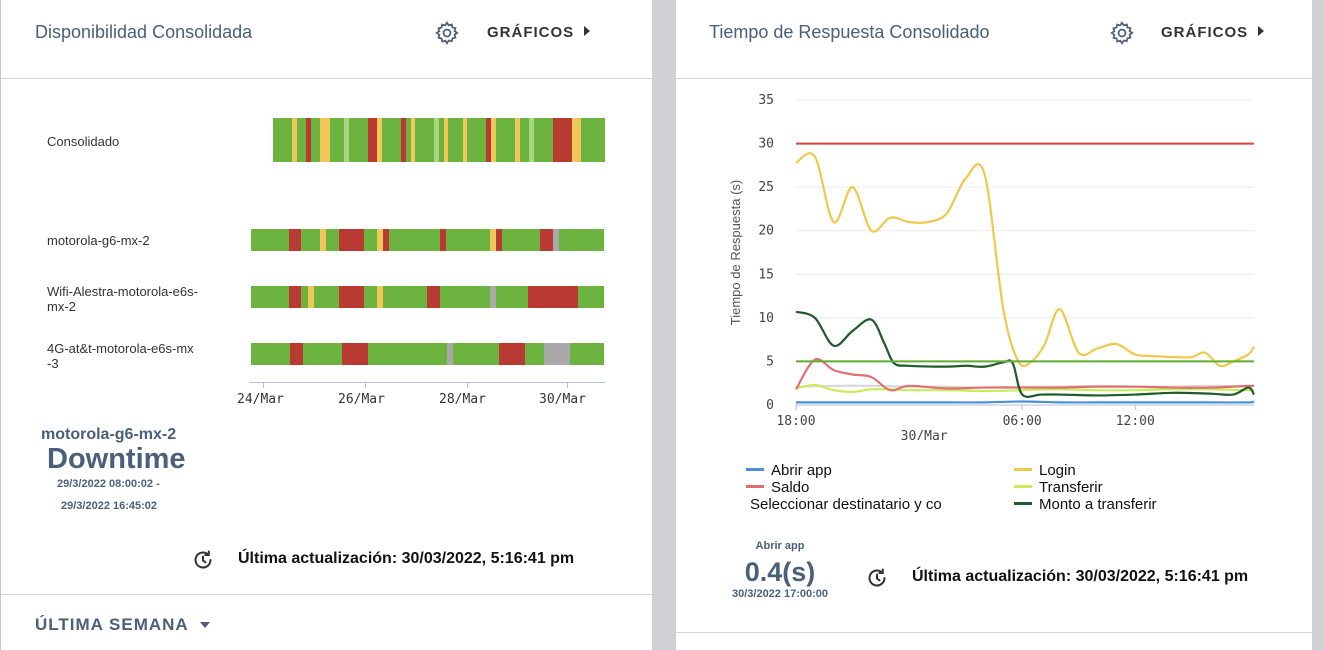  What do you see at coordinates (1058, 487) in the screenshot?
I see `legend-item: Transferir` at bounding box center [1058, 487].